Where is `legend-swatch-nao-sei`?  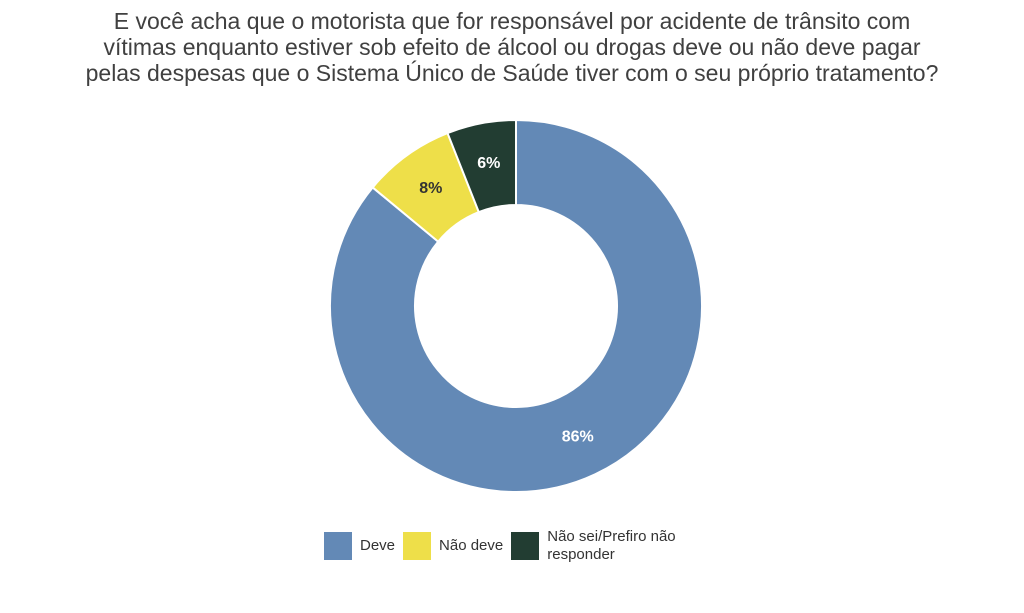
legend-swatch-nao-sei is located at coordinates (525, 546).